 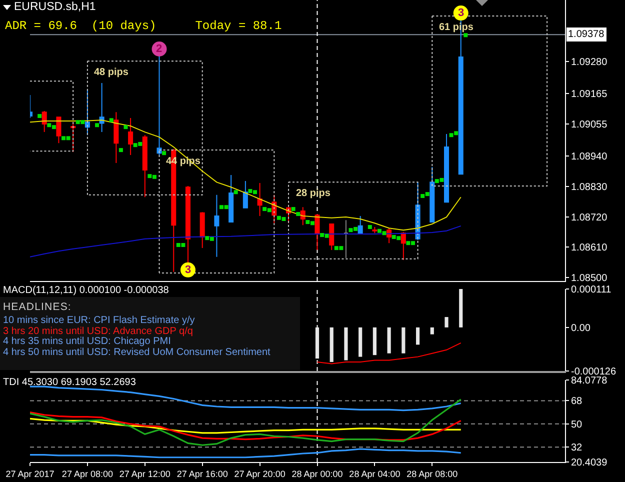 I want to click on x-tick-label: 27 Apr 16:00, so click(x=202, y=473).